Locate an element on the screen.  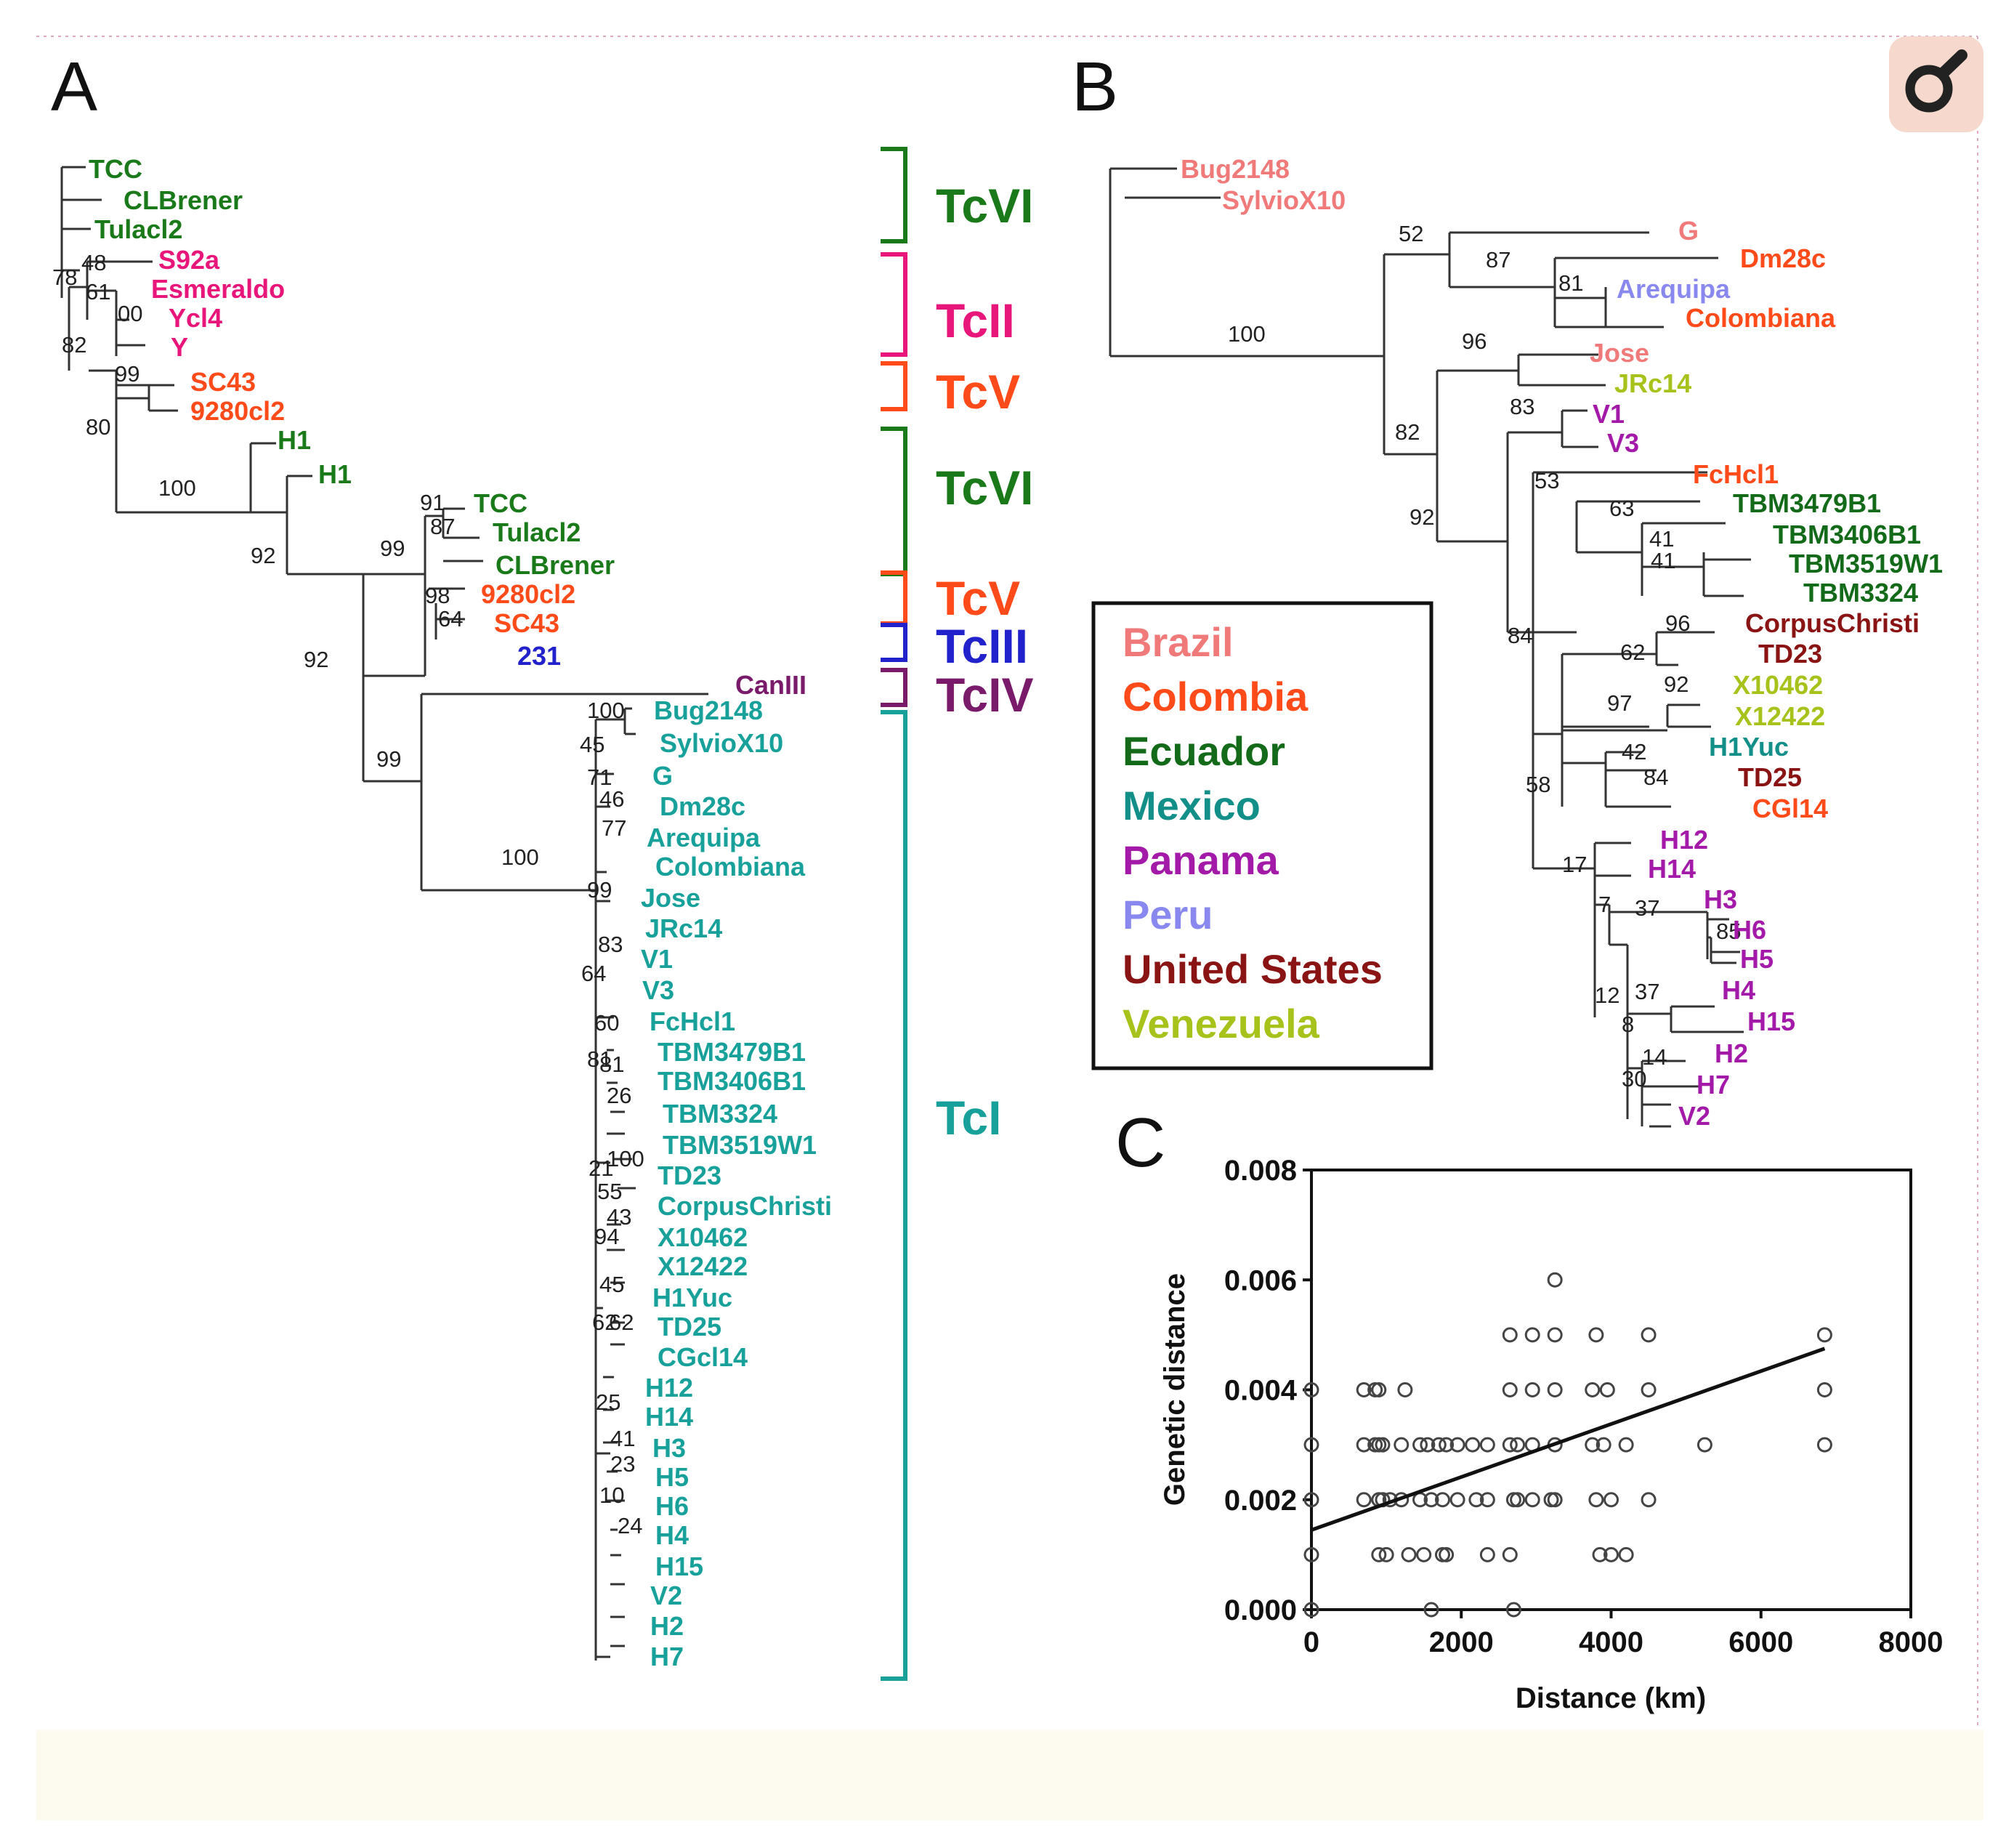
tree-a-leaf: H15 is located at coordinates (679, 1566).